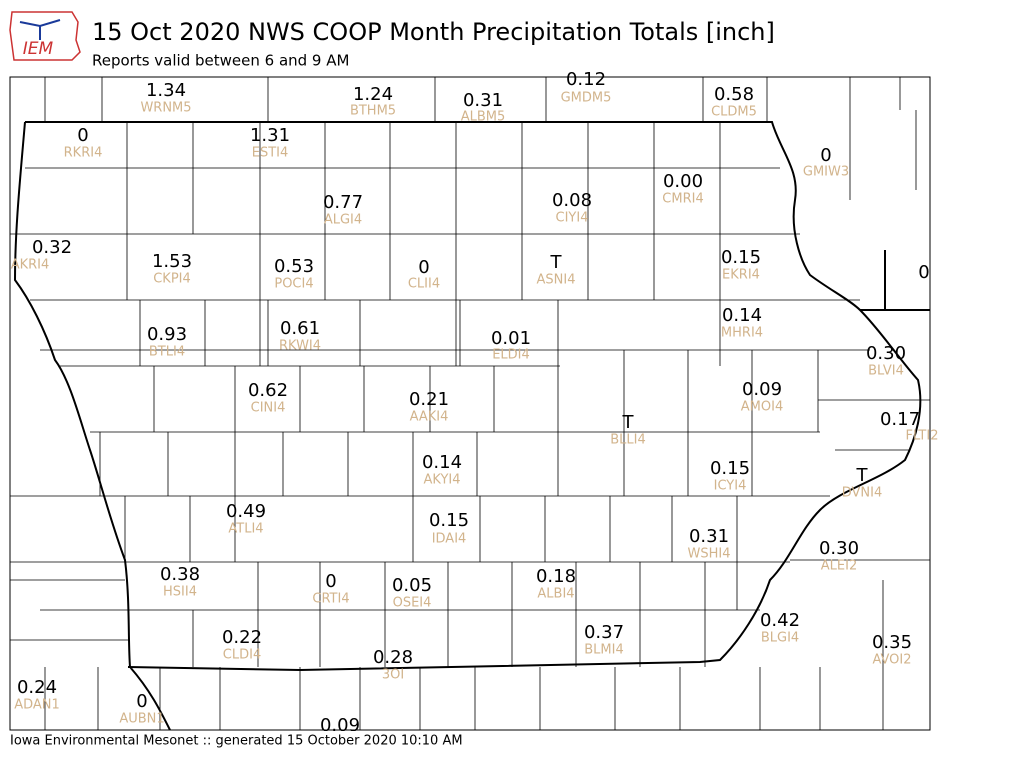 The height and width of the screenshot is (768, 1024). I want to click on station-value: 0.38, so click(180, 574).